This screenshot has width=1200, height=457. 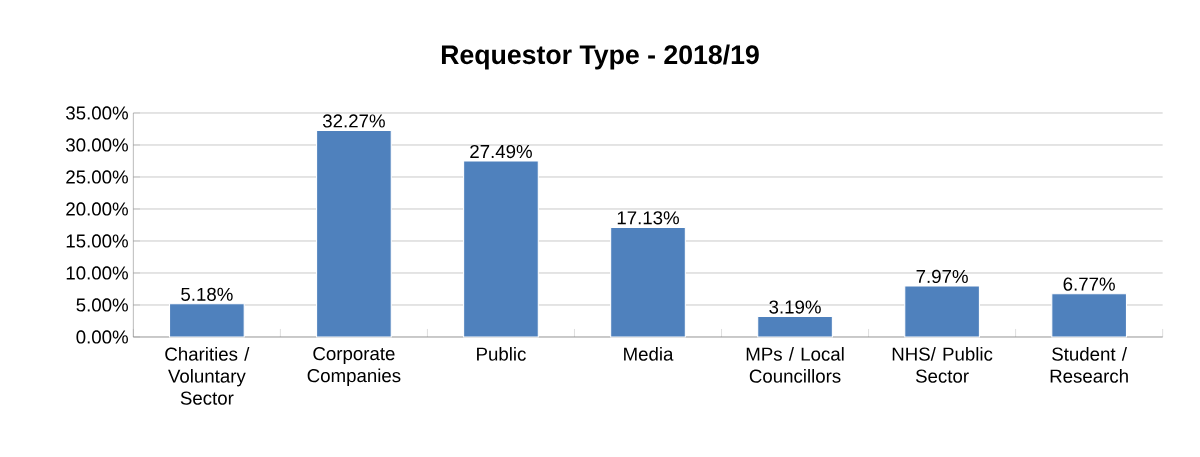 I want to click on y-tick-label: 20.00%, so click(x=97, y=209).